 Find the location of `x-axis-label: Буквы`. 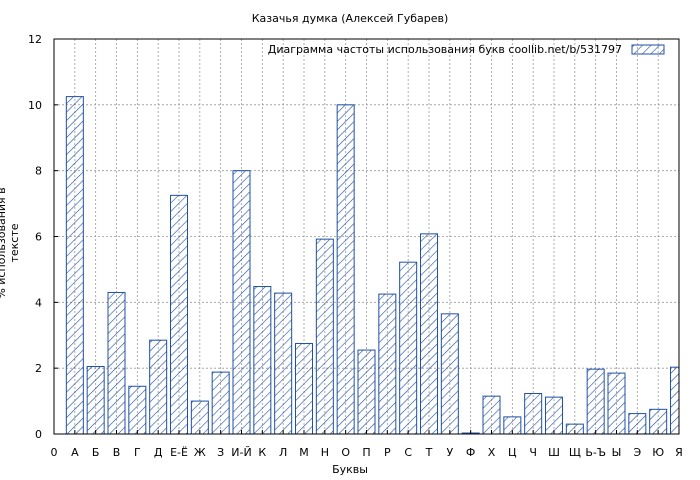

x-axis-label: Буквы is located at coordinates (350, 469).